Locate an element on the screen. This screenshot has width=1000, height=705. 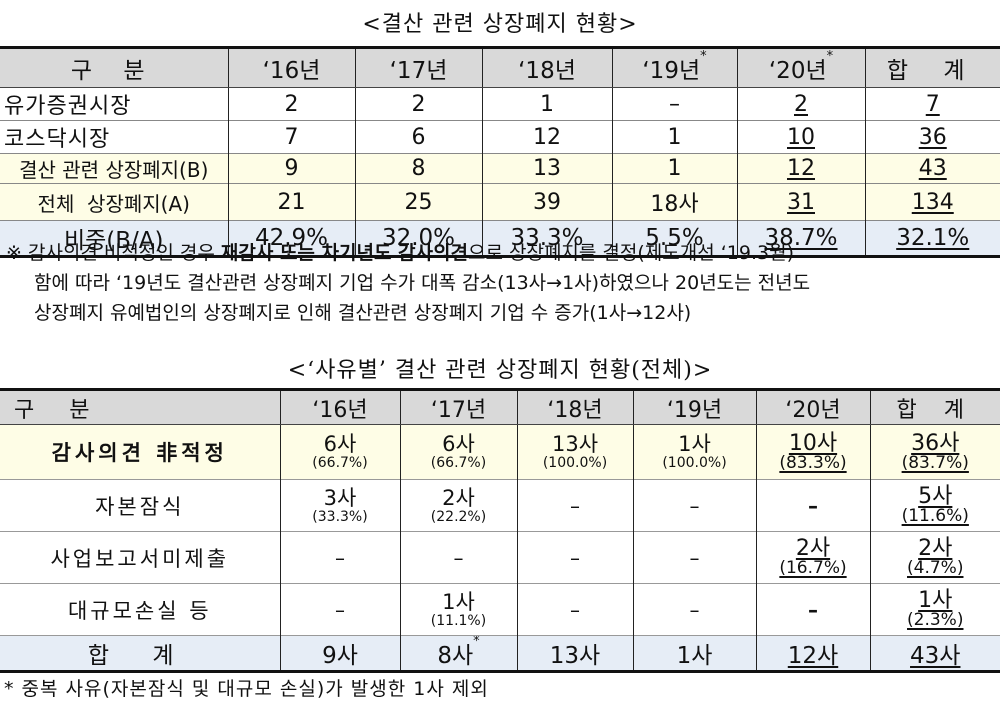
cell: 9 is located at coordinates (291, 168).